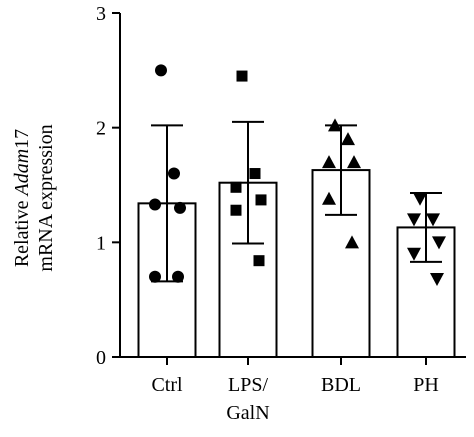 This screenshot has width=474, height=437. What do you see at coordinates (167, 385) in the screenshot?
I see `x-tick-label-1: Ctrl` at bounding box center [167, 385].